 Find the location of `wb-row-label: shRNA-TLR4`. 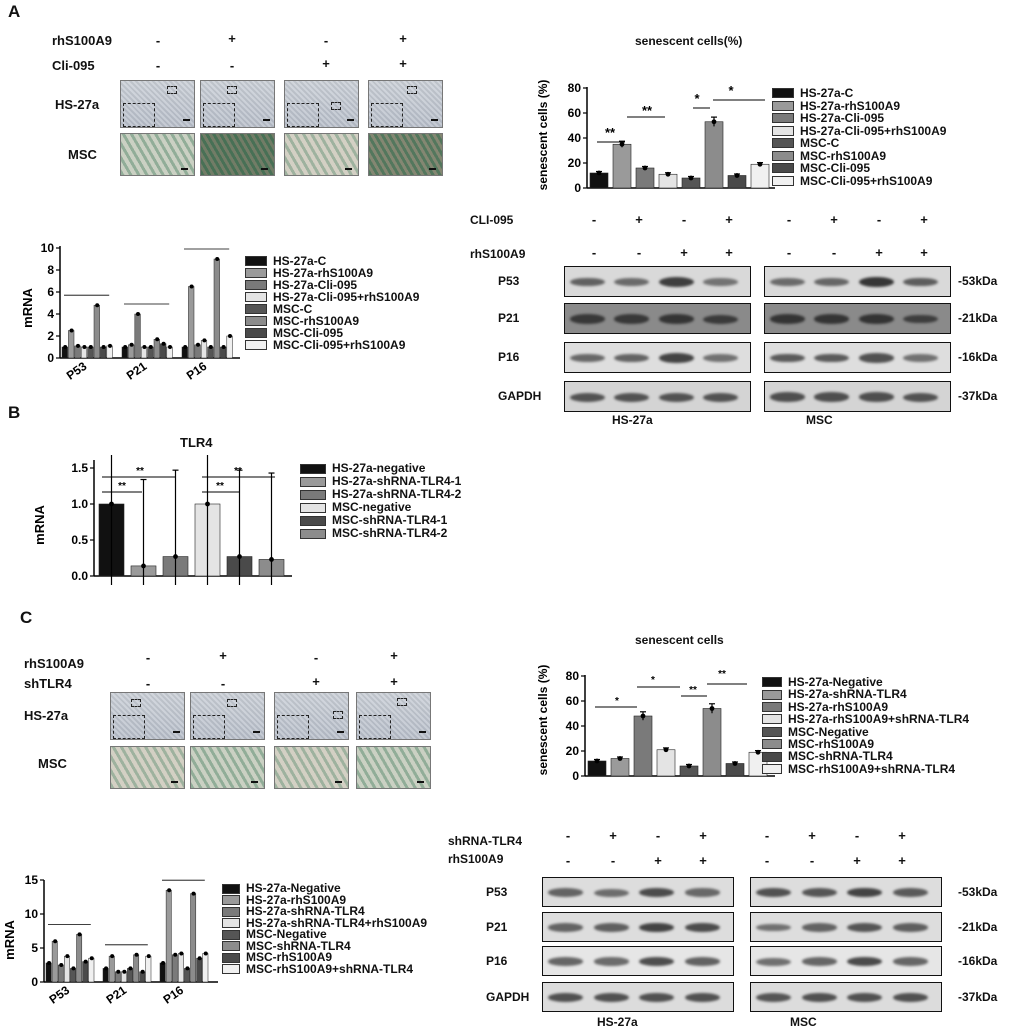

wb-row-label: shRNA-TLR4 is located at coordinates (485, 841).